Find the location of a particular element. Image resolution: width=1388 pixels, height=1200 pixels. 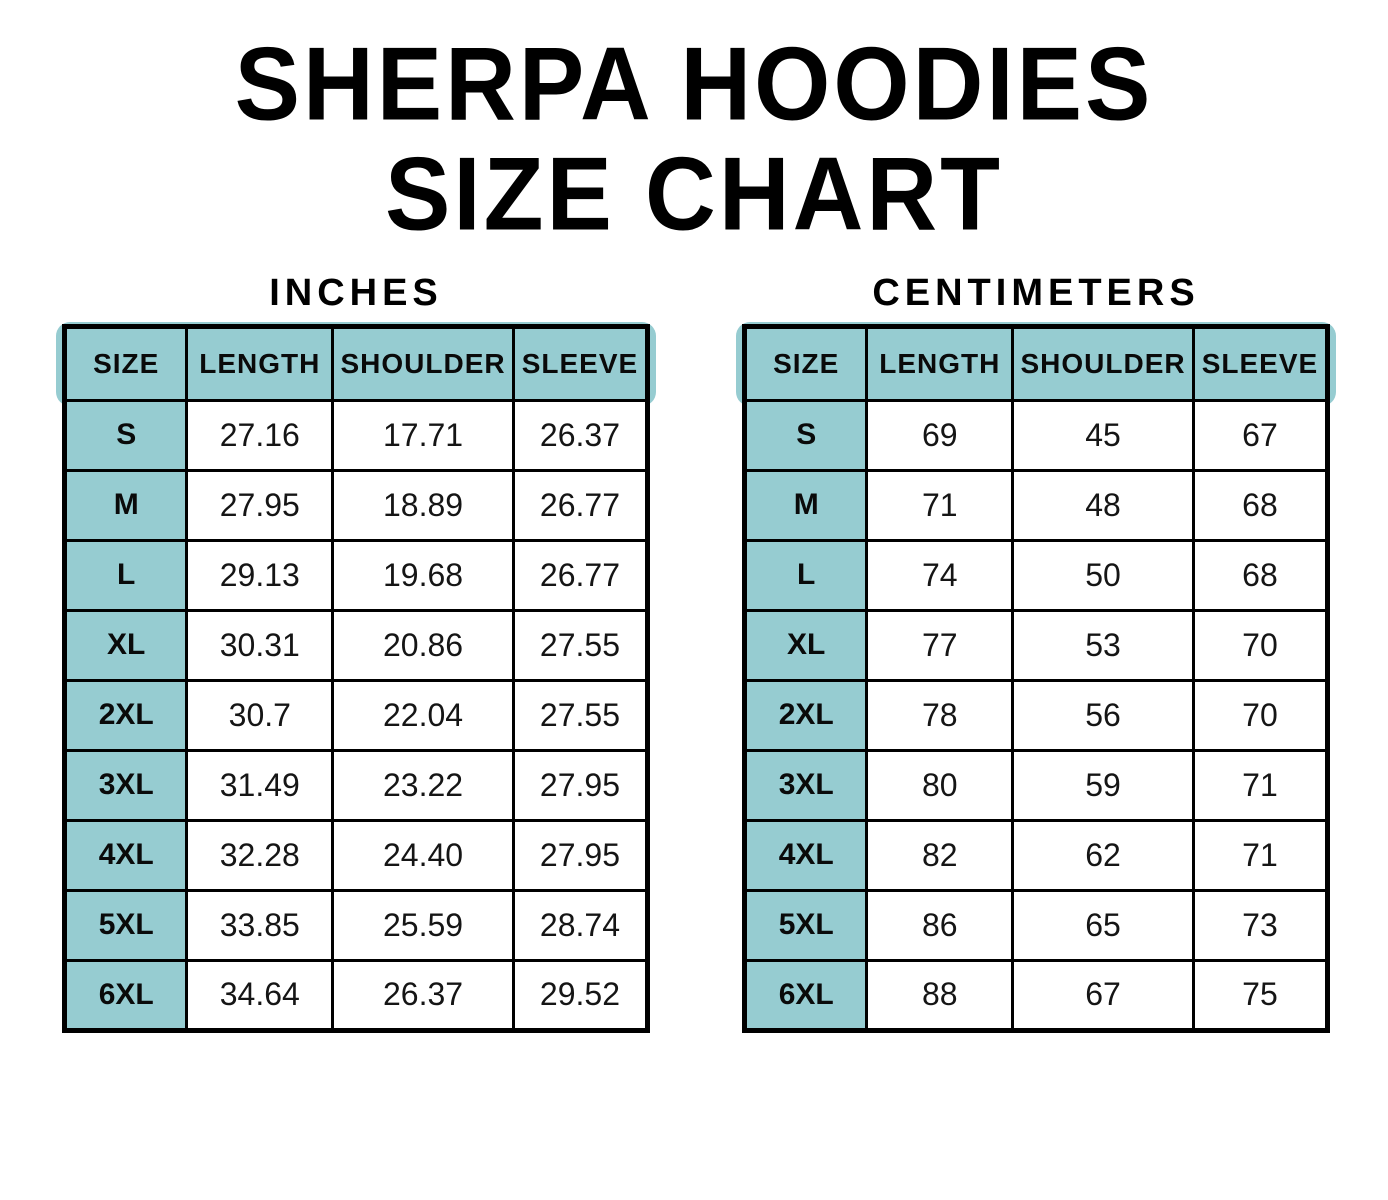

value-cell: 74 is located at coordinates (940, 575).